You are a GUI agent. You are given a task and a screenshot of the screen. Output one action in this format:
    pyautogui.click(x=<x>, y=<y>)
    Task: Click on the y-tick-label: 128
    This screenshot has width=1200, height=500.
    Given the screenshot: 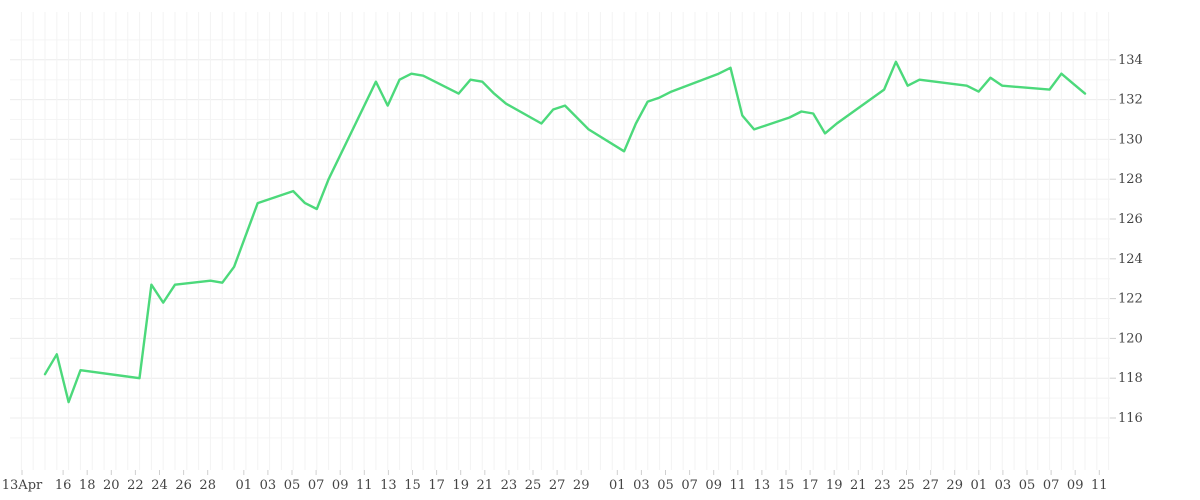 What is the action you would take?
    pyautogui.click(x=1130, y=179)
    